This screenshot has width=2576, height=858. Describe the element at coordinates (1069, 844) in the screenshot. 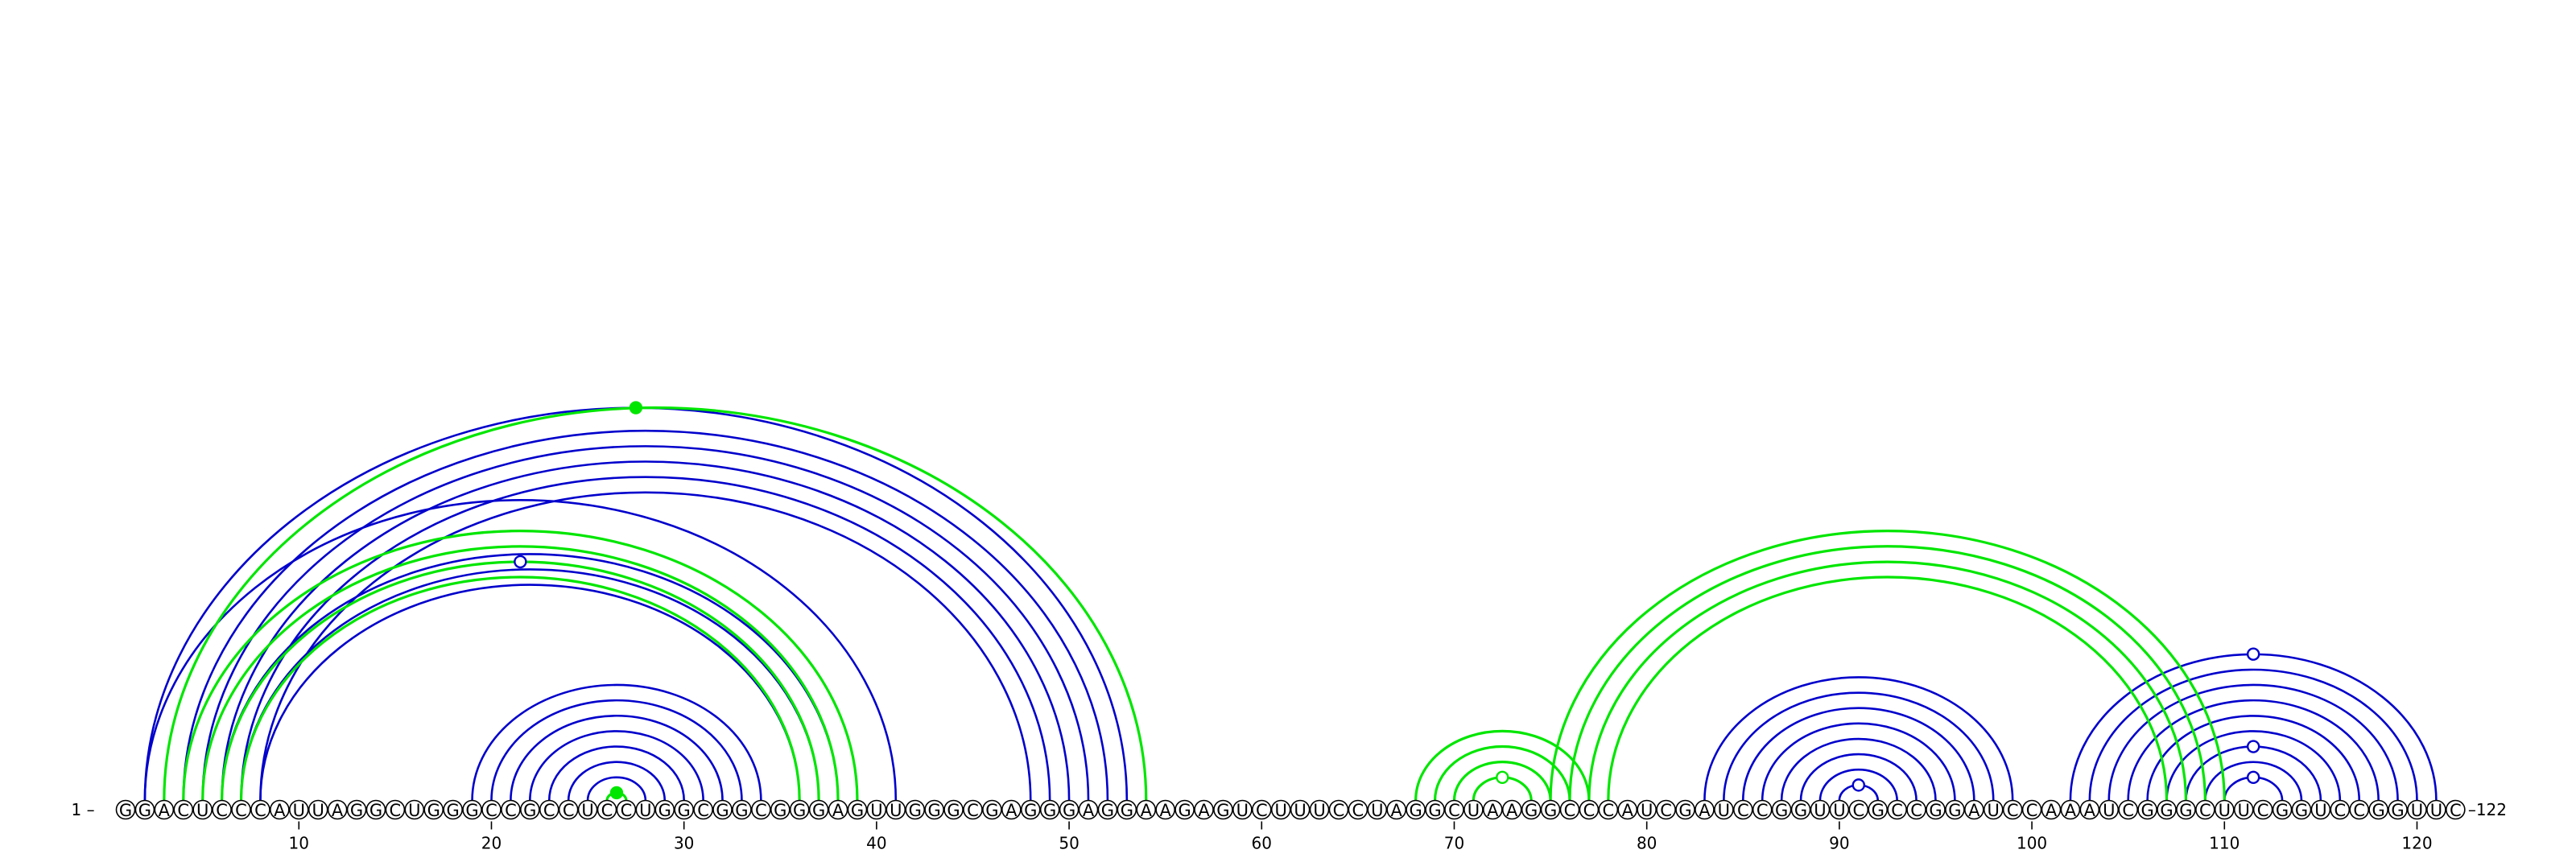

I see `tick-label: 50` at that location.